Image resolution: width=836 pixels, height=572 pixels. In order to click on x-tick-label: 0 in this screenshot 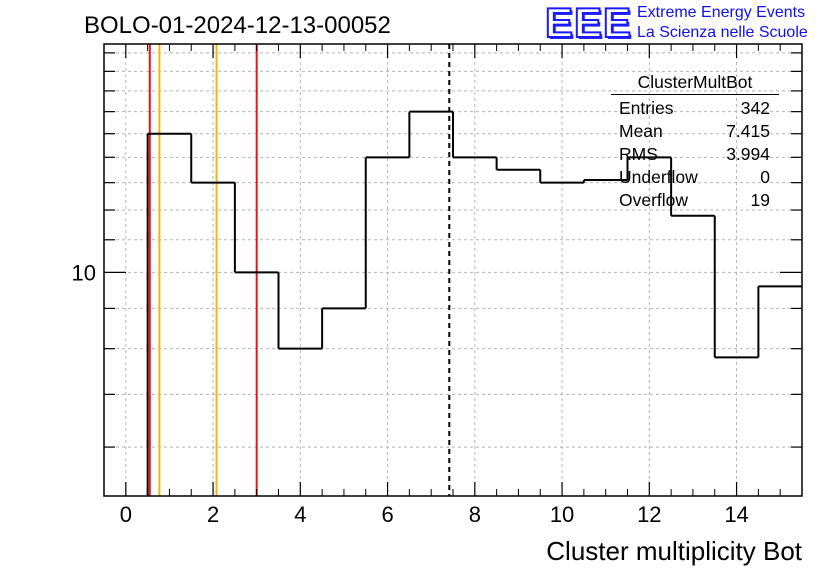, I will do `click(126, 514)`.